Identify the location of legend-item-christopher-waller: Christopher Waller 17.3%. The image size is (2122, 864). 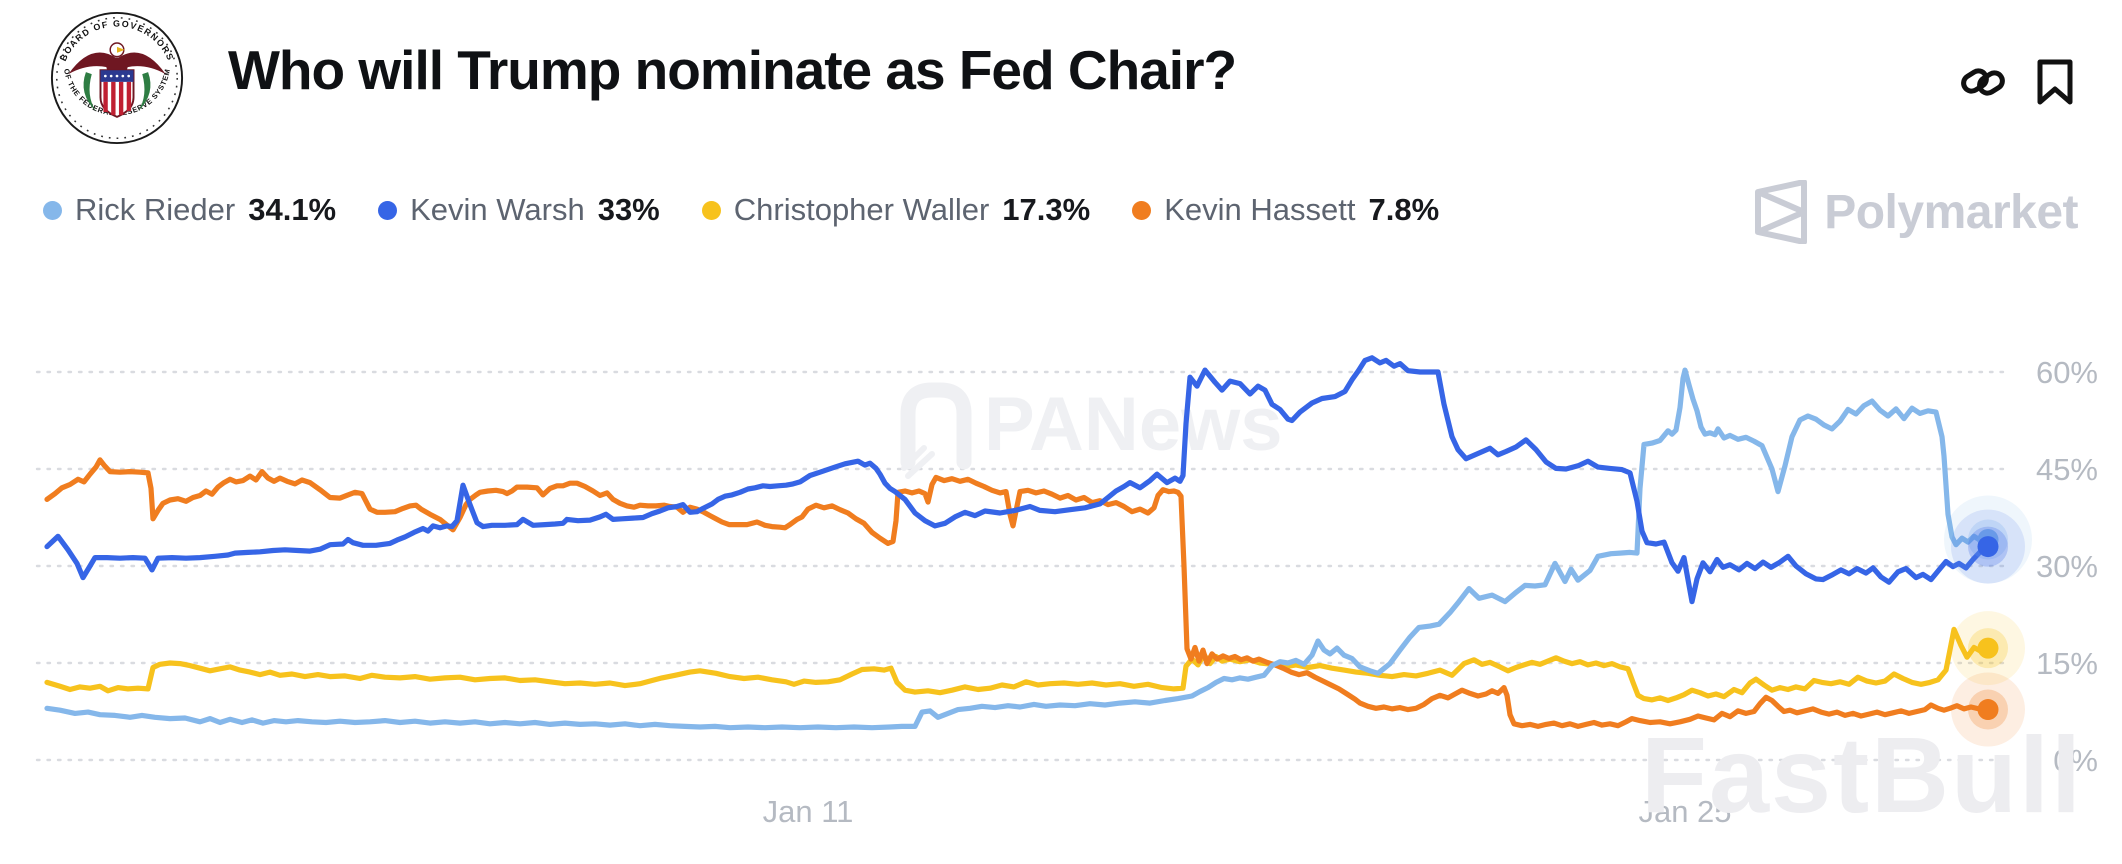
(896, 210).